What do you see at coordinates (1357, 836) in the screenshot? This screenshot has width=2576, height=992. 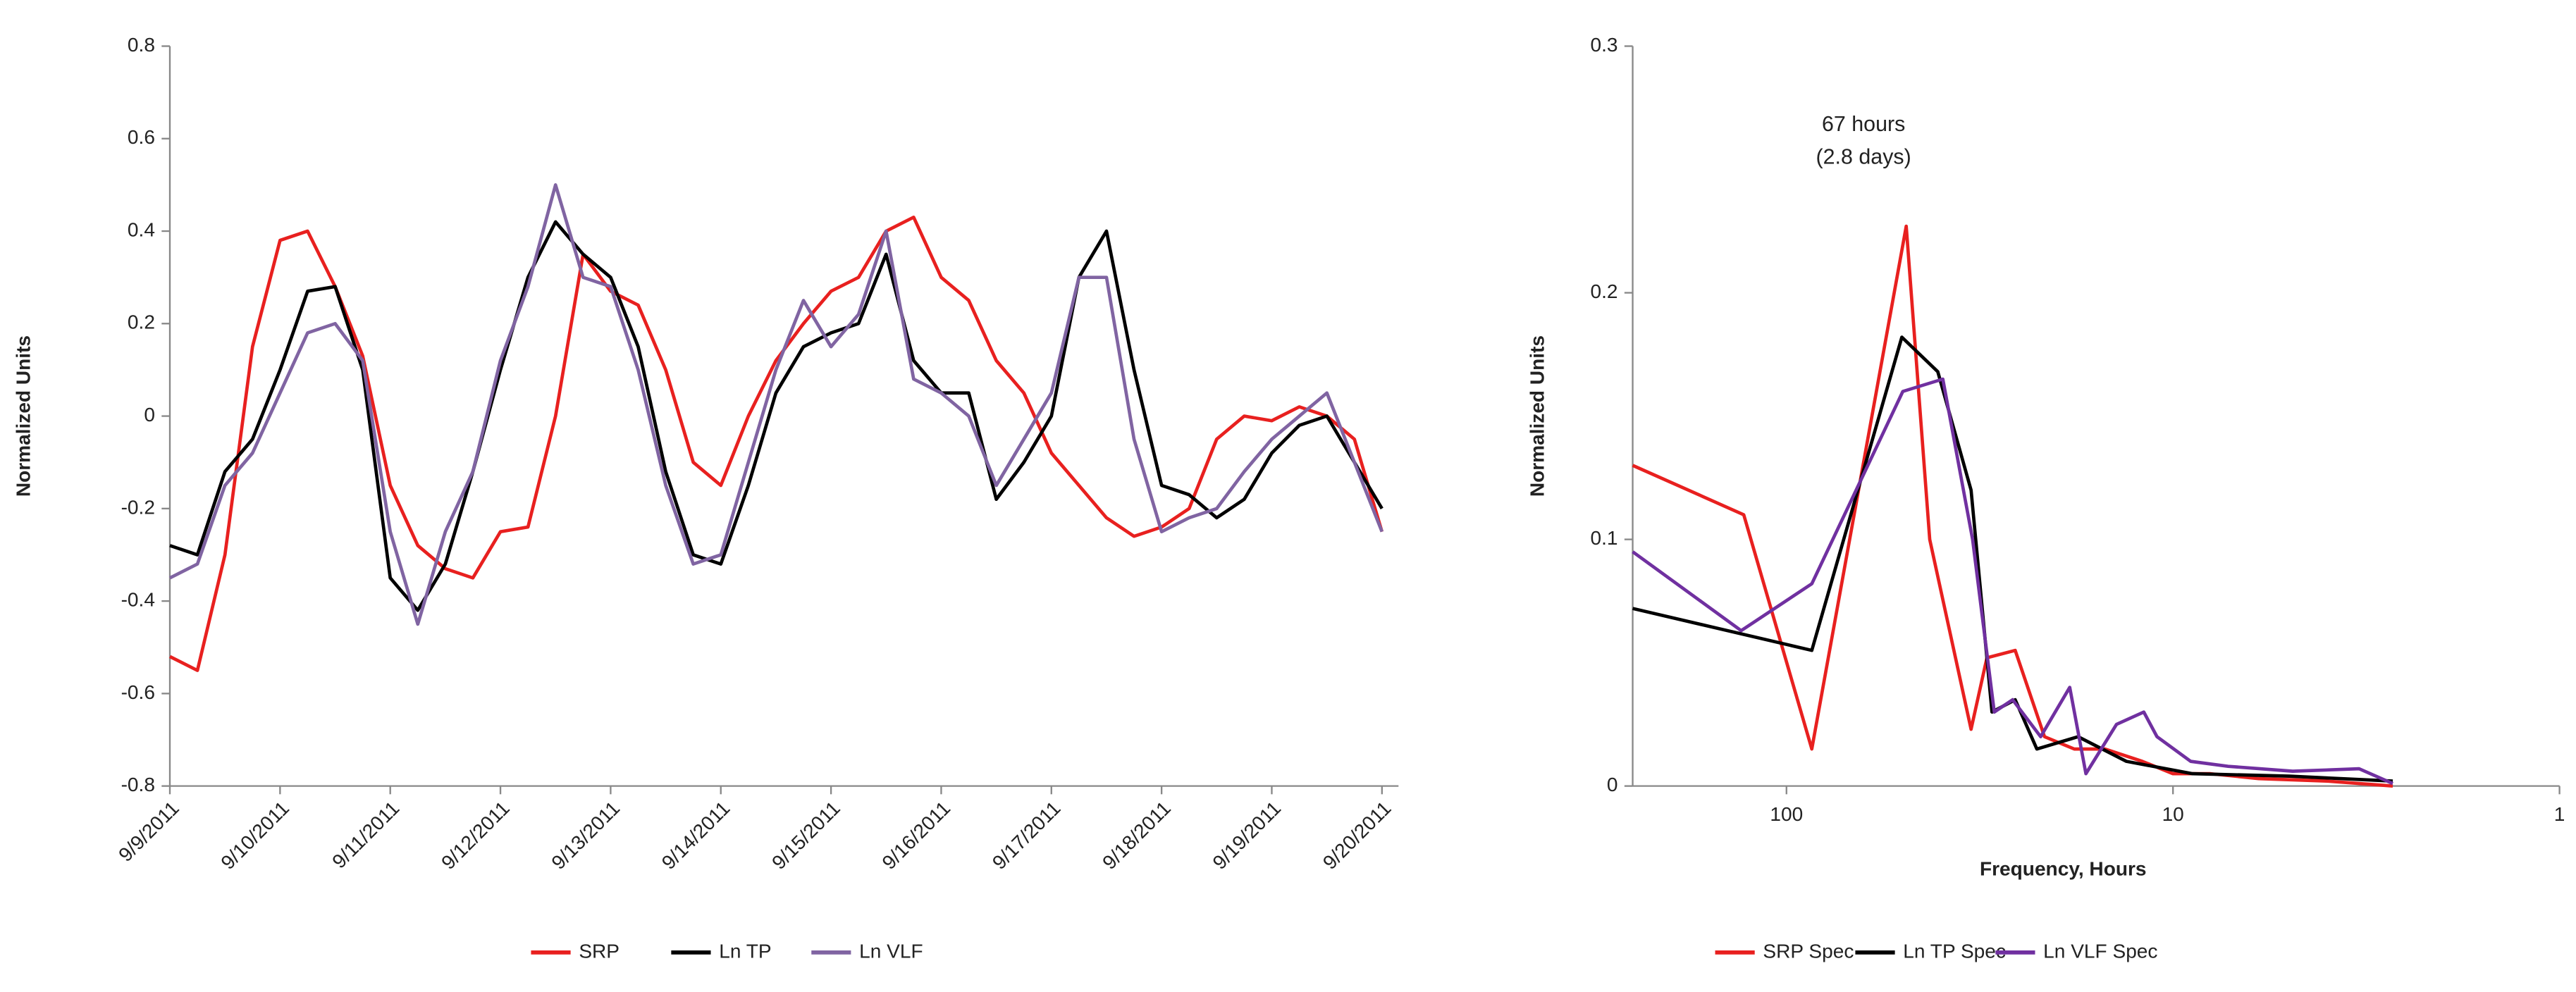 I see `x-tick-label: 9/20/2011` at bounding box center [1357, 836].